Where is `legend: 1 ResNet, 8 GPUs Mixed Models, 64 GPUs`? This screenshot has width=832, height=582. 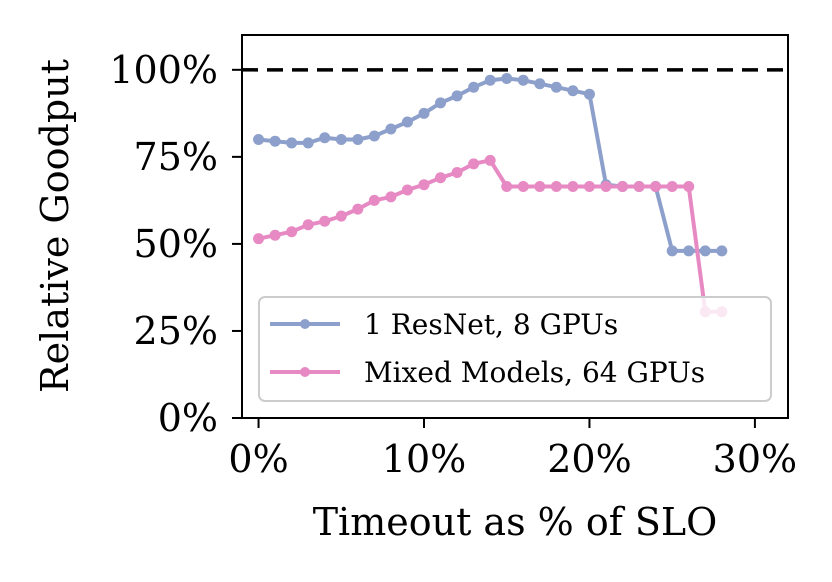 legend: 1 ResNet, 8 GPUs Mixed Models, 64 GPUs is located at coordinates (515, 349).